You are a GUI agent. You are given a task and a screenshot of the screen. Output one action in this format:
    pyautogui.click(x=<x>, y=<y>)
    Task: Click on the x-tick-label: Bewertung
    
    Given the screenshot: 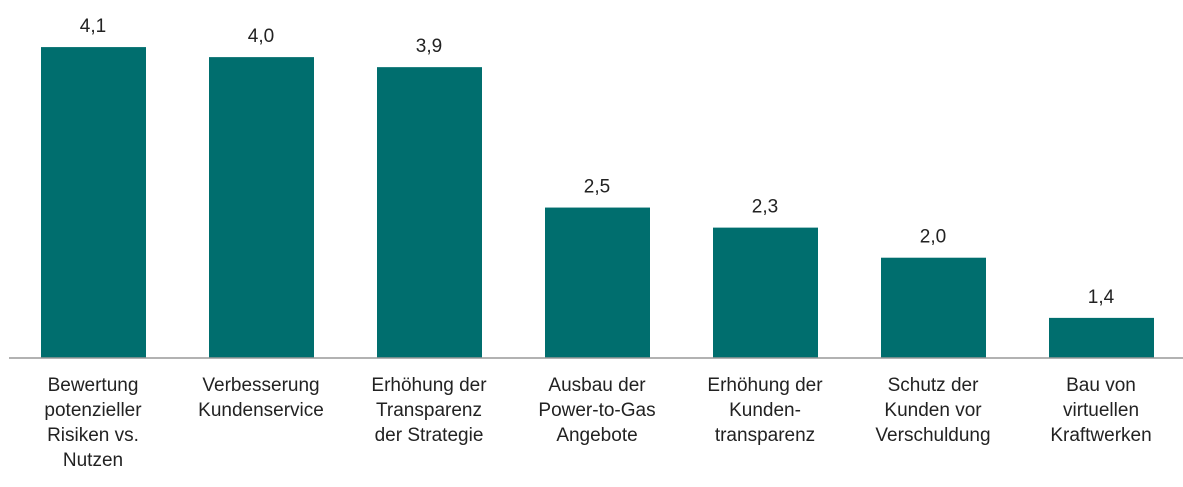 What is the action you would take?
    pyautogui.click(x=93, y=385)
    